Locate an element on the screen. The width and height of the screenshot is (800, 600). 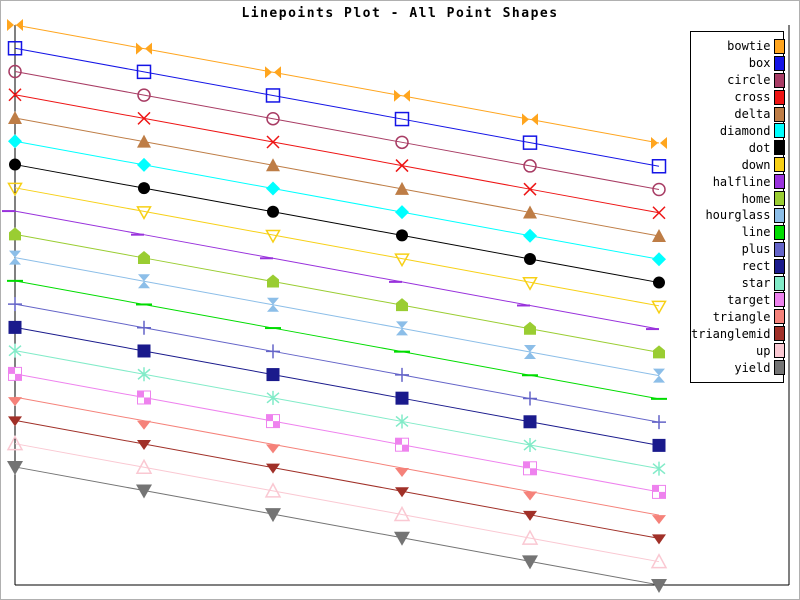
legend-label: circle is located at coordinates (749, 80).